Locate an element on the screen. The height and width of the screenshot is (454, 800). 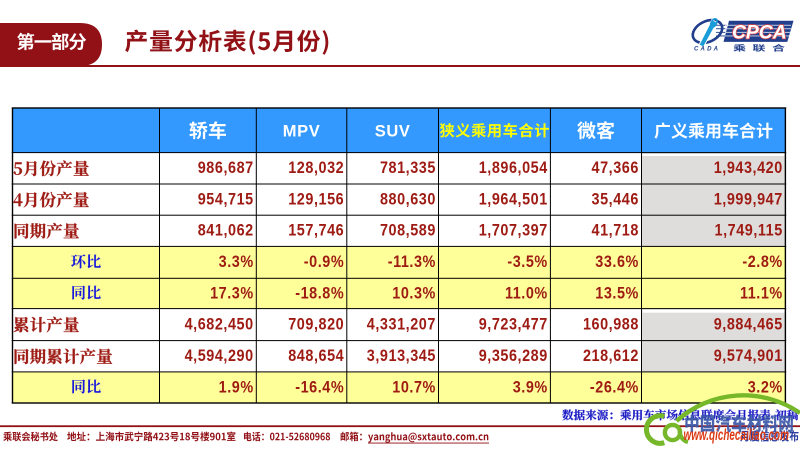
svg-text: 157,746 is located at coordinates (316, 231).